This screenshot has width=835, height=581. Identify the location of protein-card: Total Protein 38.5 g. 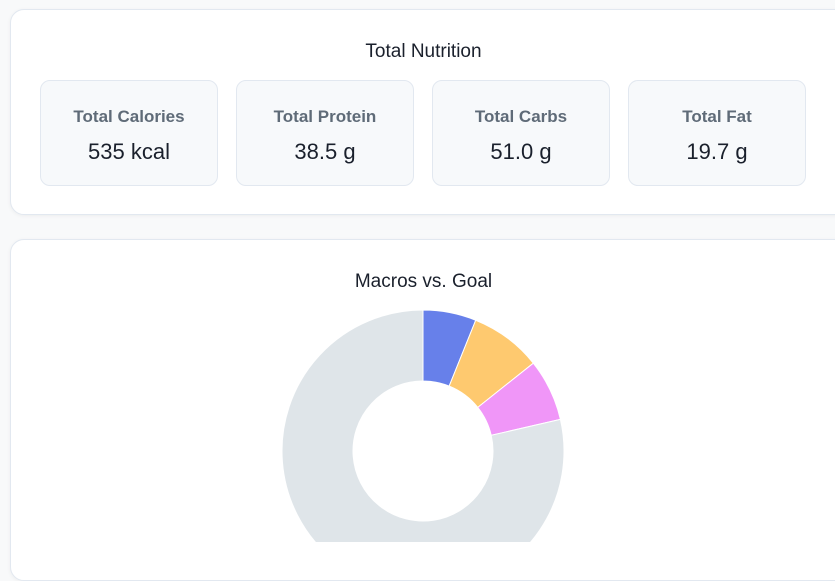
(325, 133).